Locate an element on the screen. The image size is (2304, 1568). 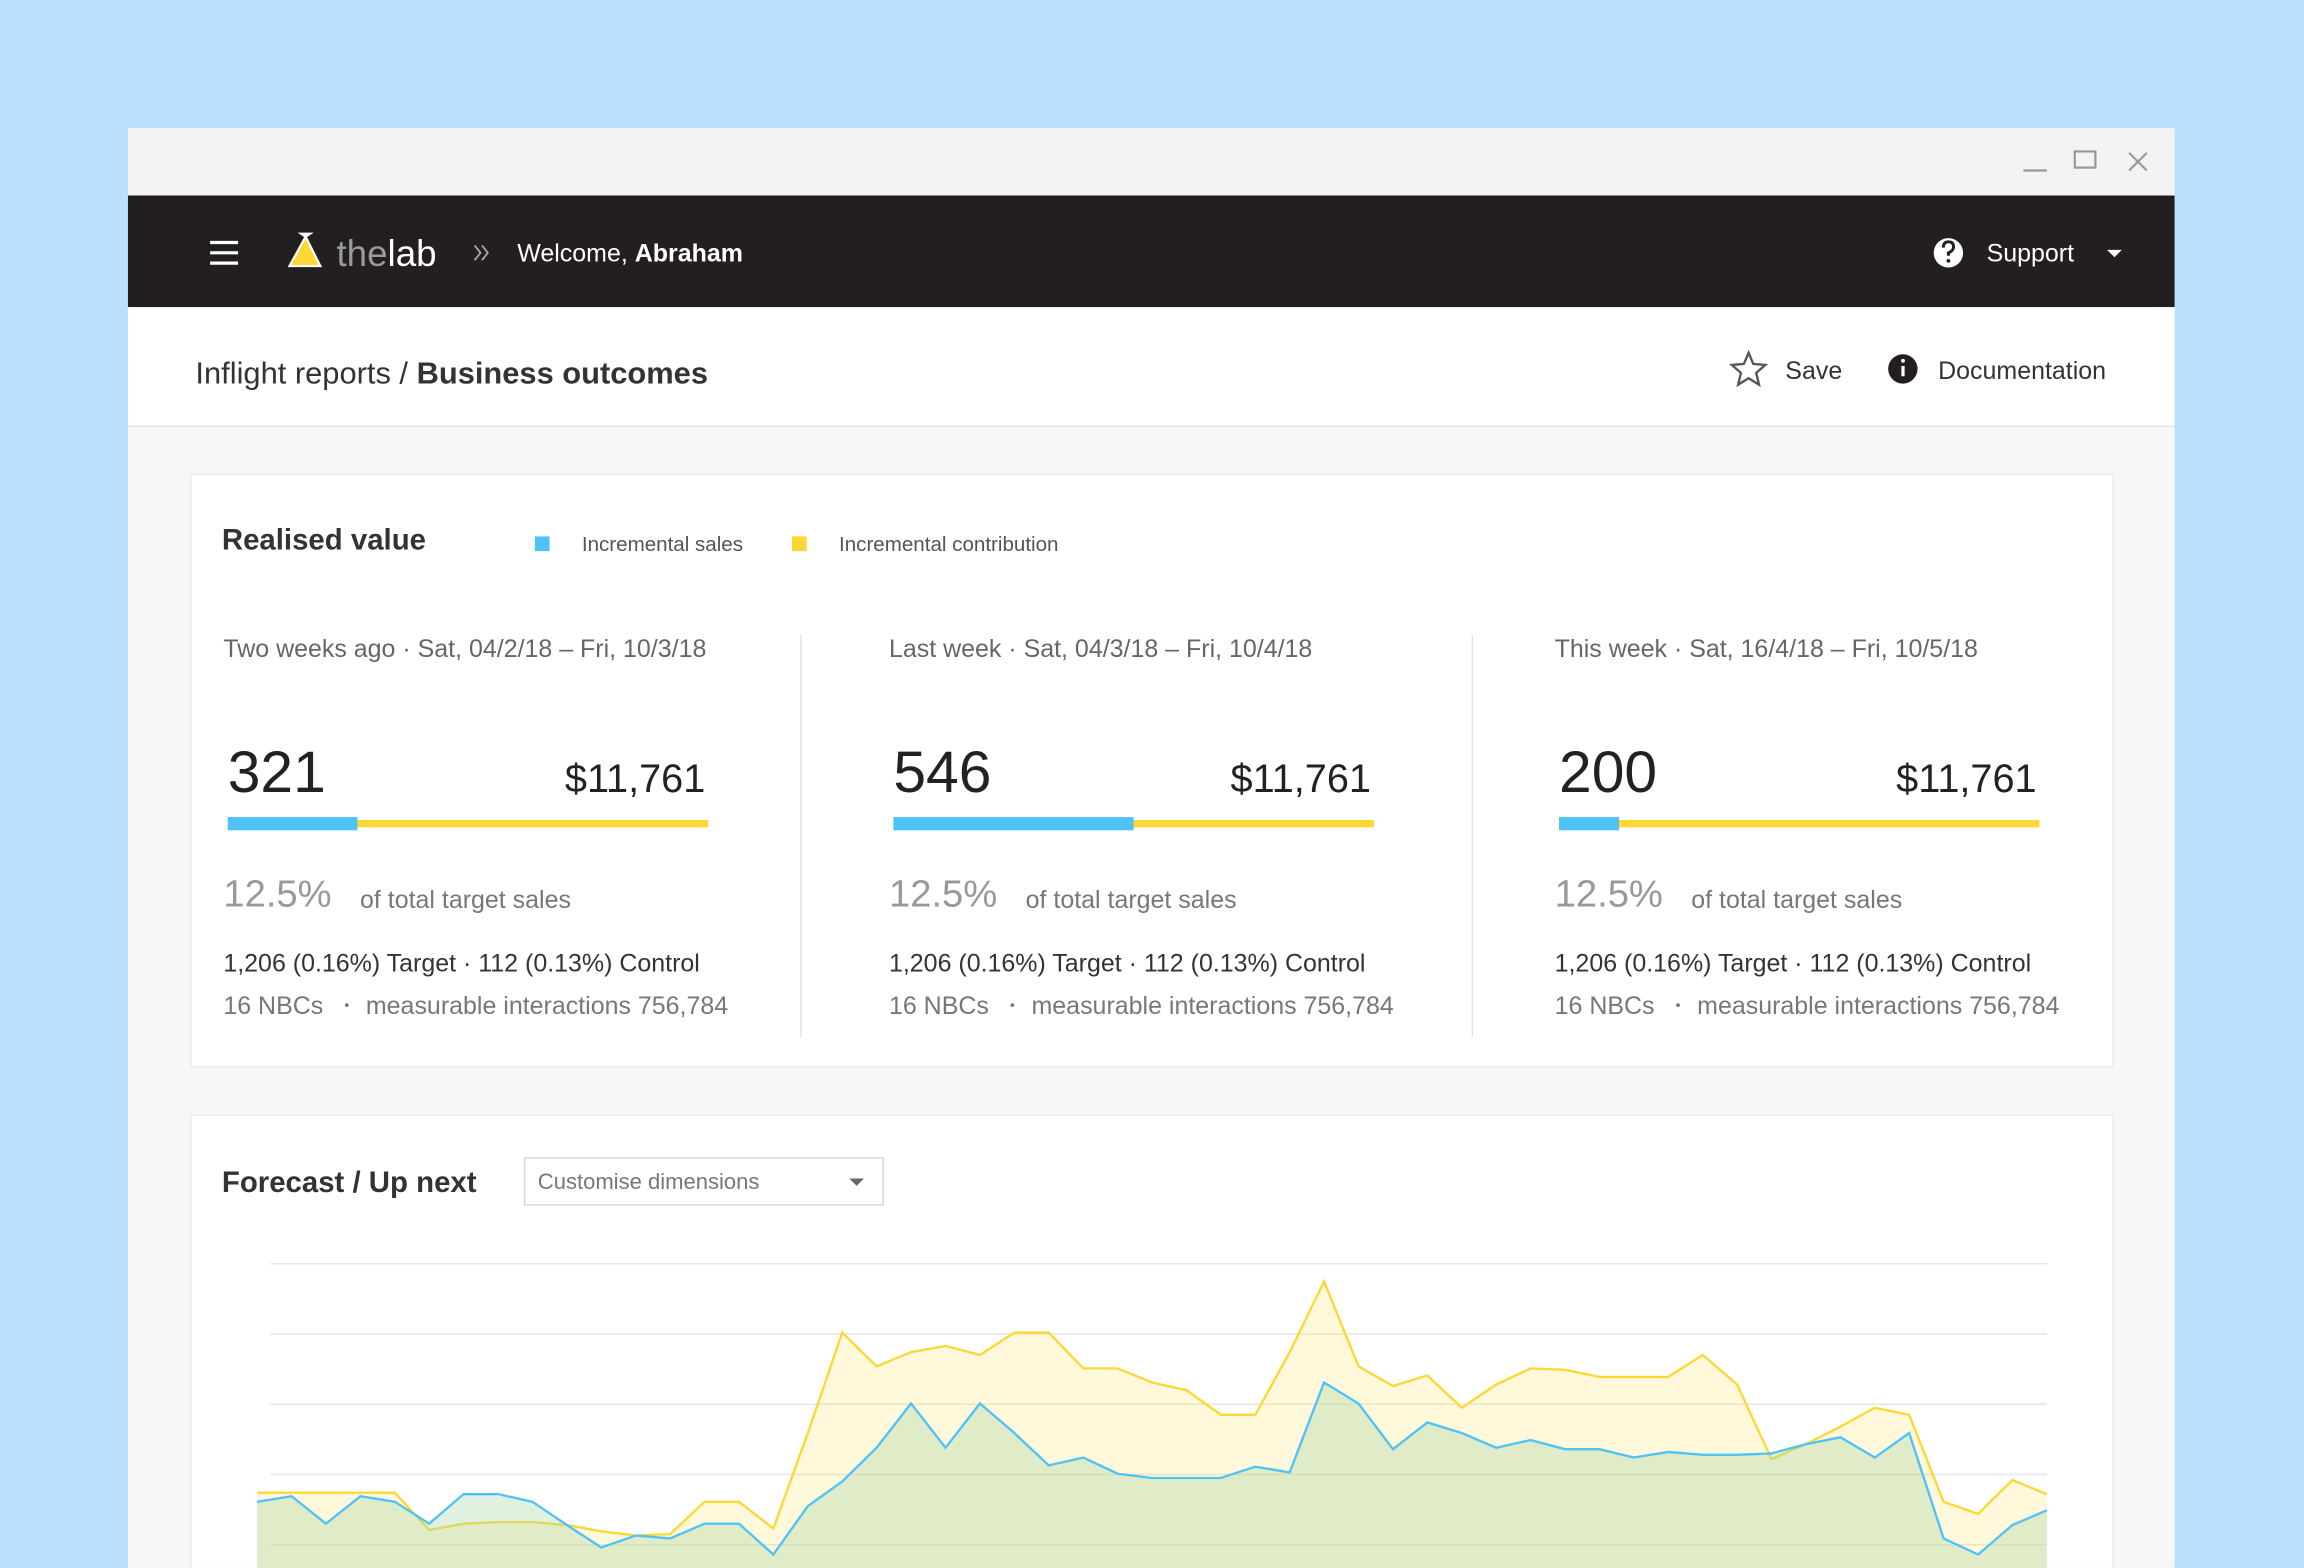
breadcrumb: Inflight reports / Business outcomes is located at coordinates (451, 373).